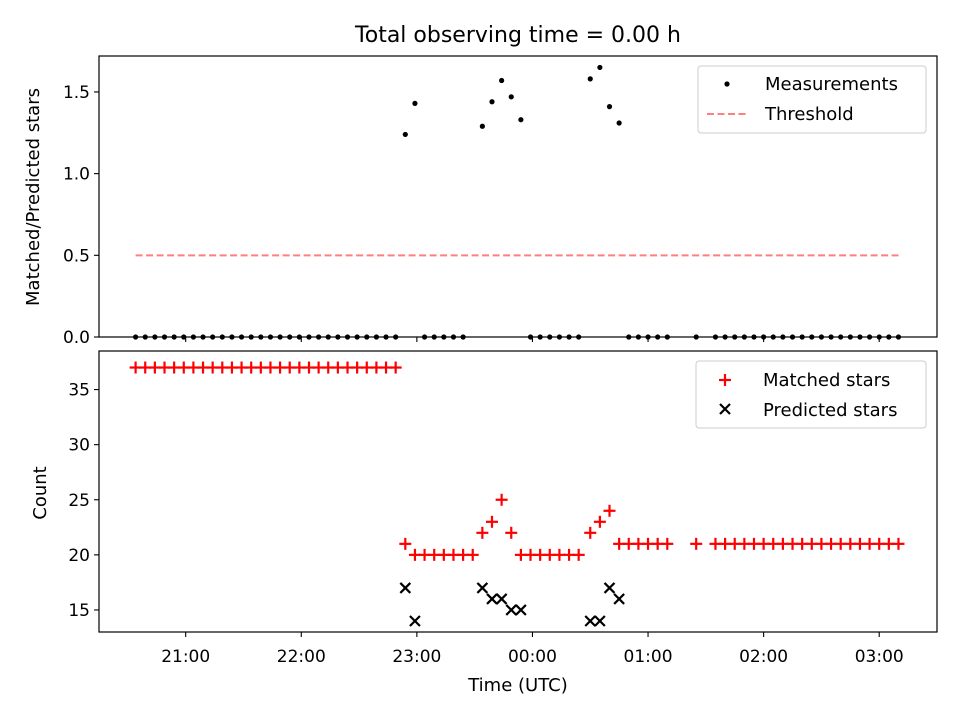 The width and height of the screenshot is (960, 720). Describe the element at coordinates (416, 657) in the screenshot. I see `bottom-xtick-label: 23:00` at that location.